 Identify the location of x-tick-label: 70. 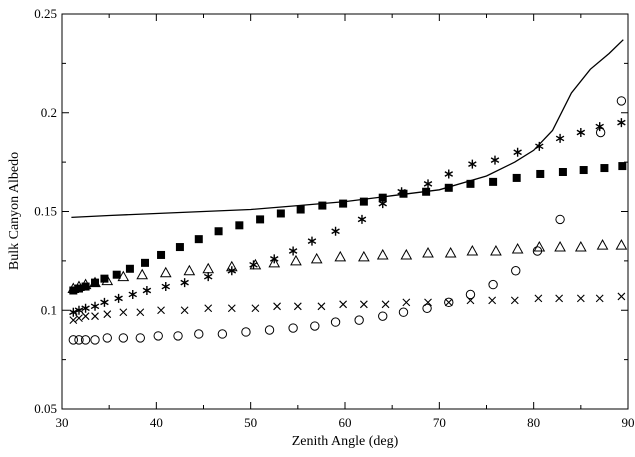
(439, 422).